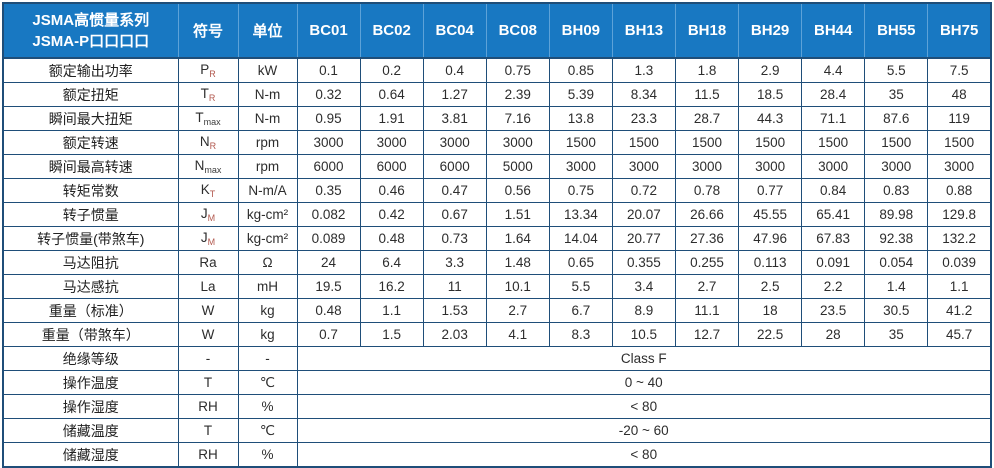 The width and height of the screenshot is (994, 468). What do you see at coordinates (707, 310) in the screenshot?
I see `value-cell: 11.1` at bounding box center [707, 310].